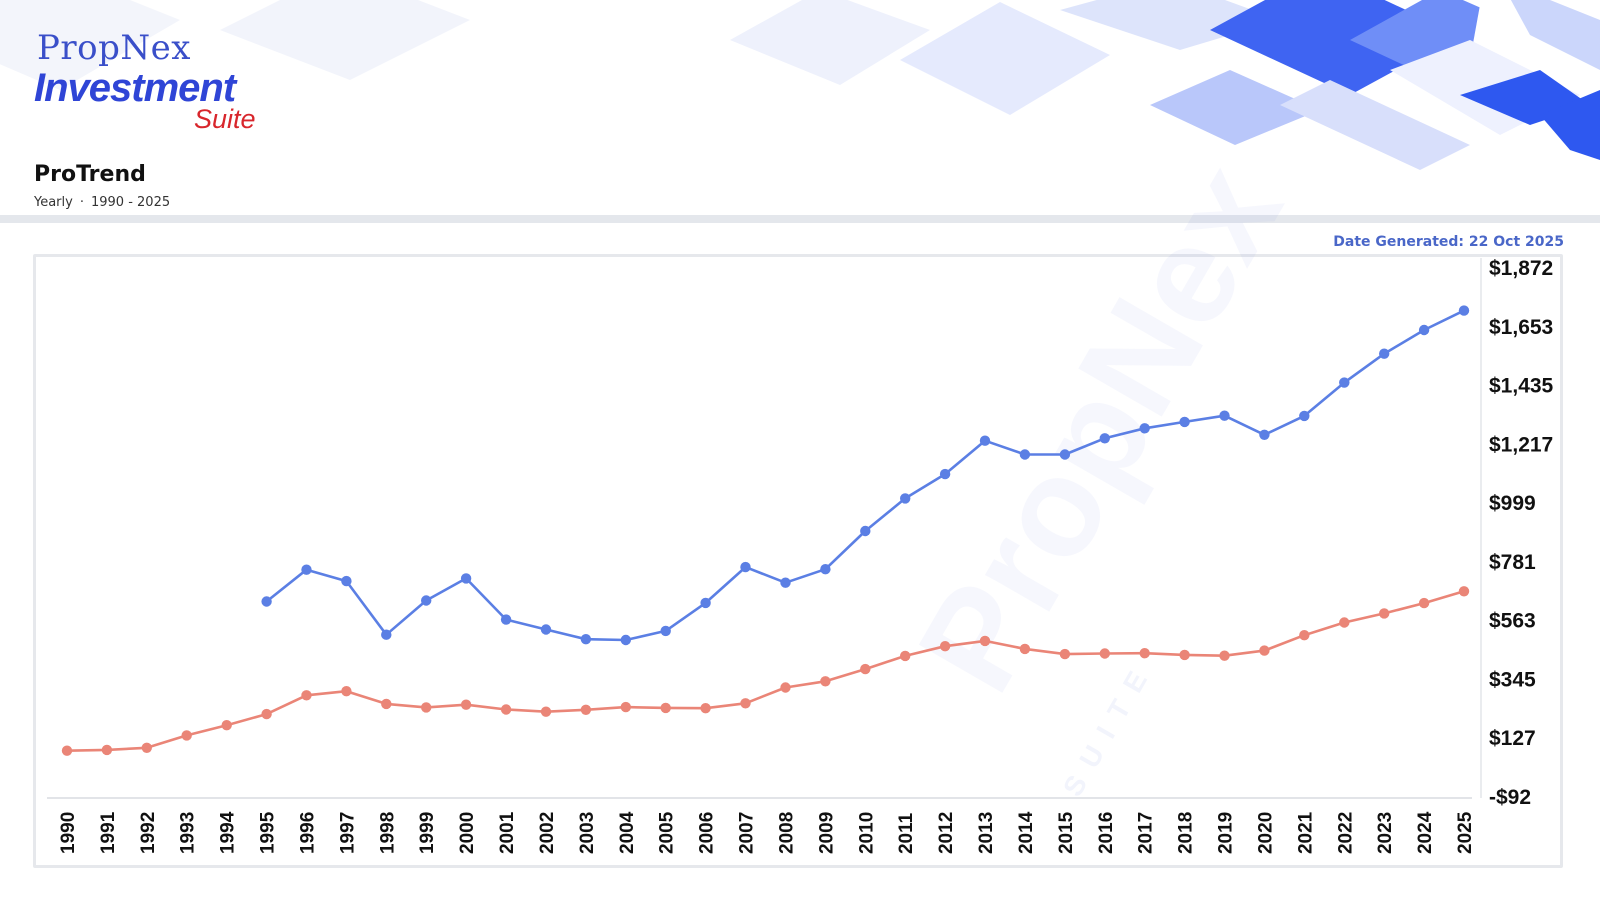 The height and width of the screenshot is (898, 1600). What do you see at coordinates (826, 833) in the screenshot?
I see `x-tick-label: 2009` at bounding box center [826, 833].